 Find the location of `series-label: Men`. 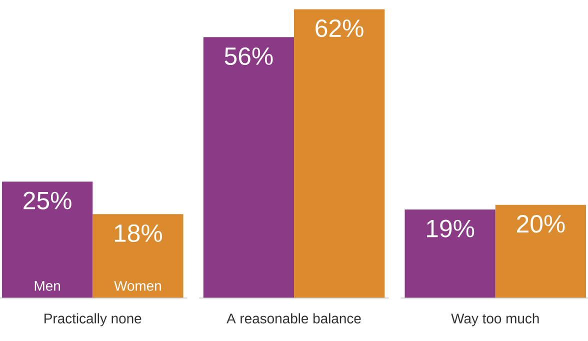

series-label: Men is located at coordinates (47, 286).